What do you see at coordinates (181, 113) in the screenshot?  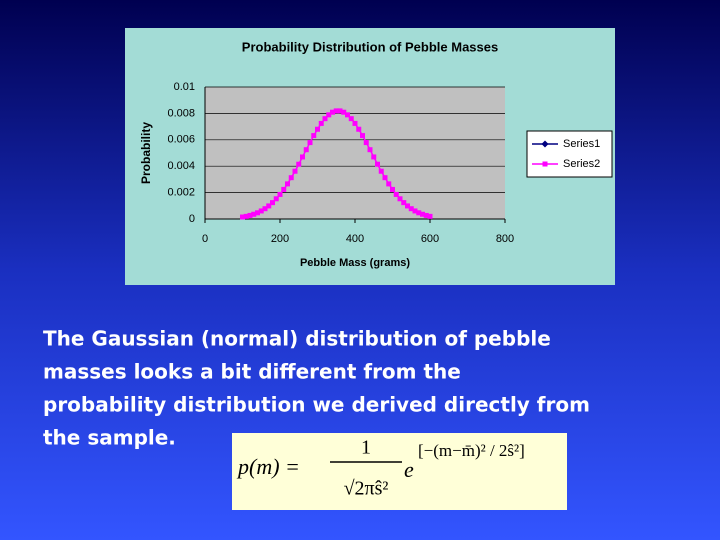 I see `y-tick-label: 0.008` at bounding box center [181, 113].